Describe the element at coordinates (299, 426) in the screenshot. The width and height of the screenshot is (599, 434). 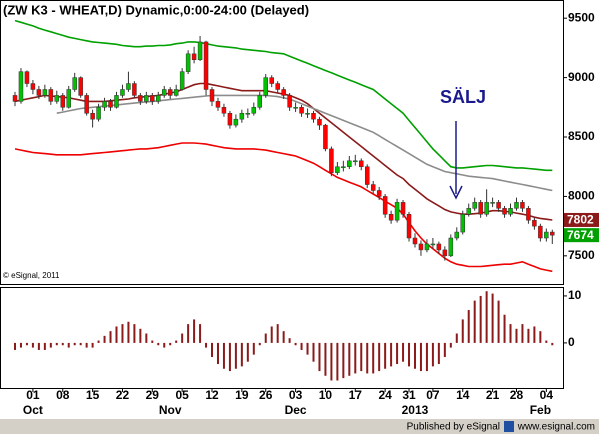
I see `footer-bar` at that location.